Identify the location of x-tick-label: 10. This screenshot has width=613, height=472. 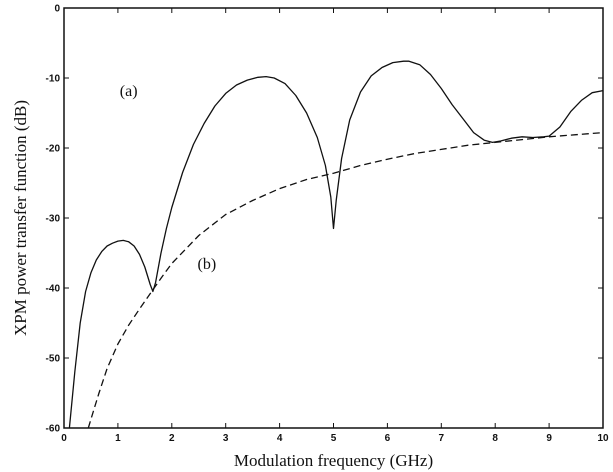
(603, 438).